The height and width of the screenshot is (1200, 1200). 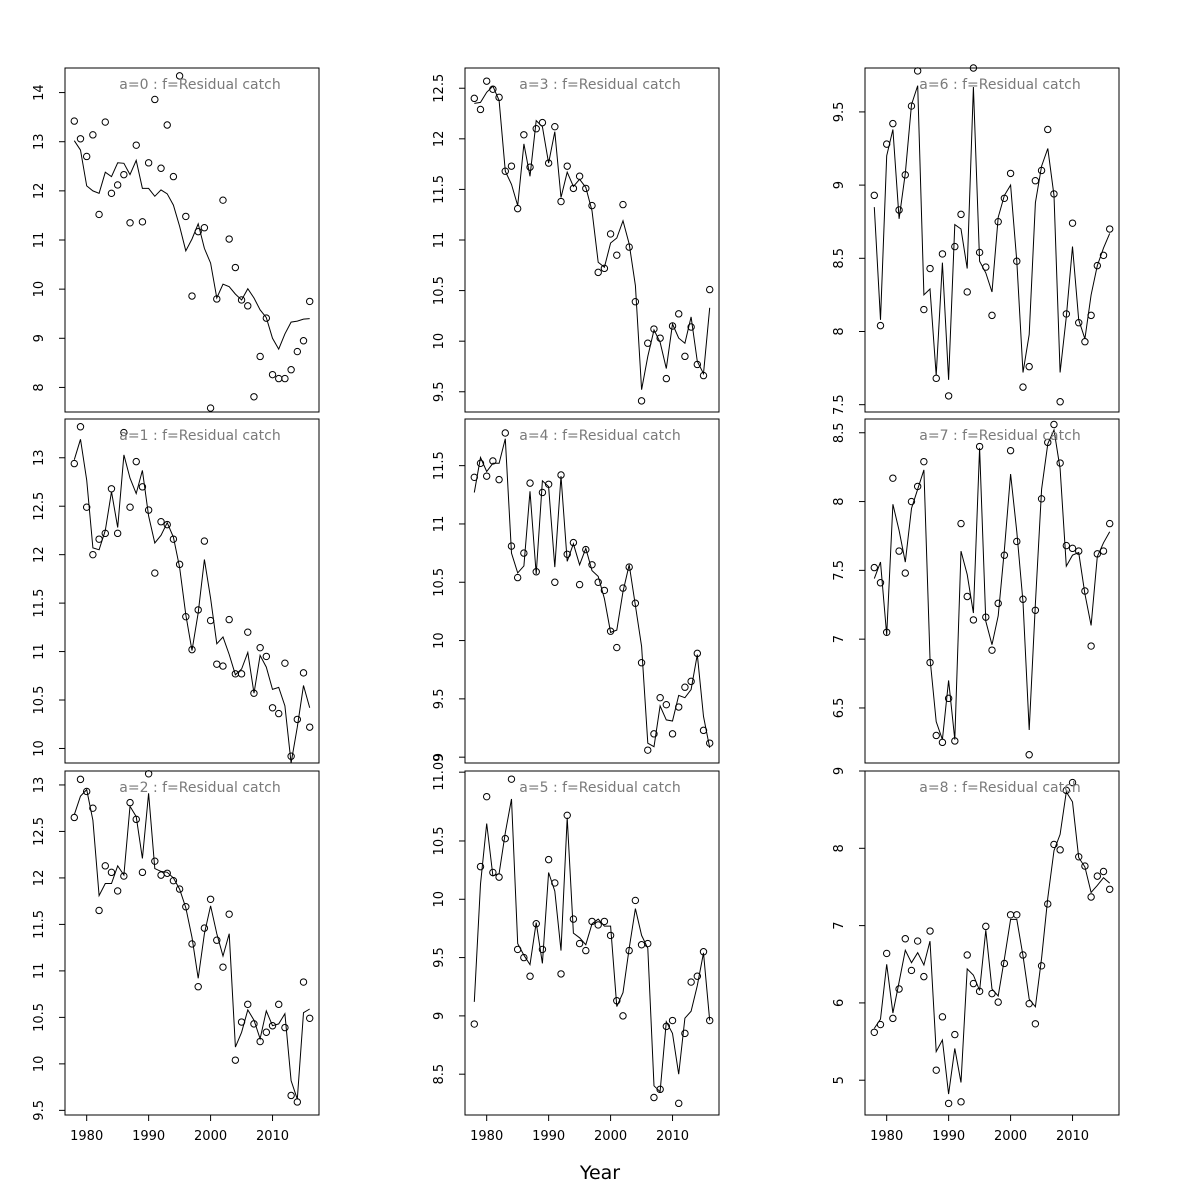 I want to click on y-tick-label: 11, so click(x=39, y=651).